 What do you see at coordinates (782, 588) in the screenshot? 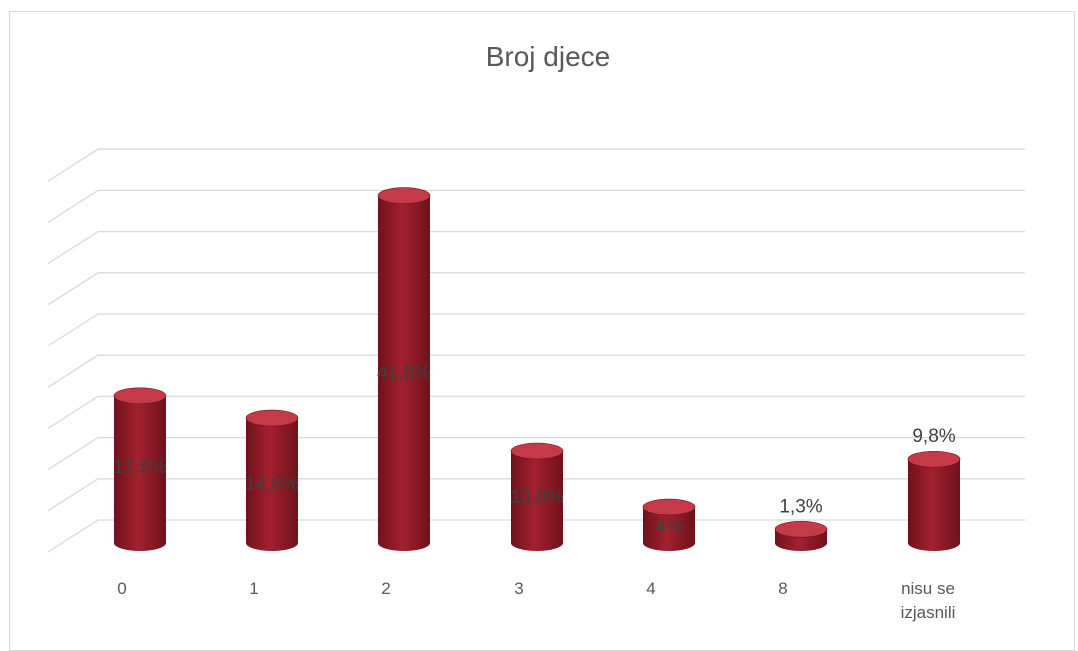
I see `x-tick-label: 8` at bounding box center [782, 588].